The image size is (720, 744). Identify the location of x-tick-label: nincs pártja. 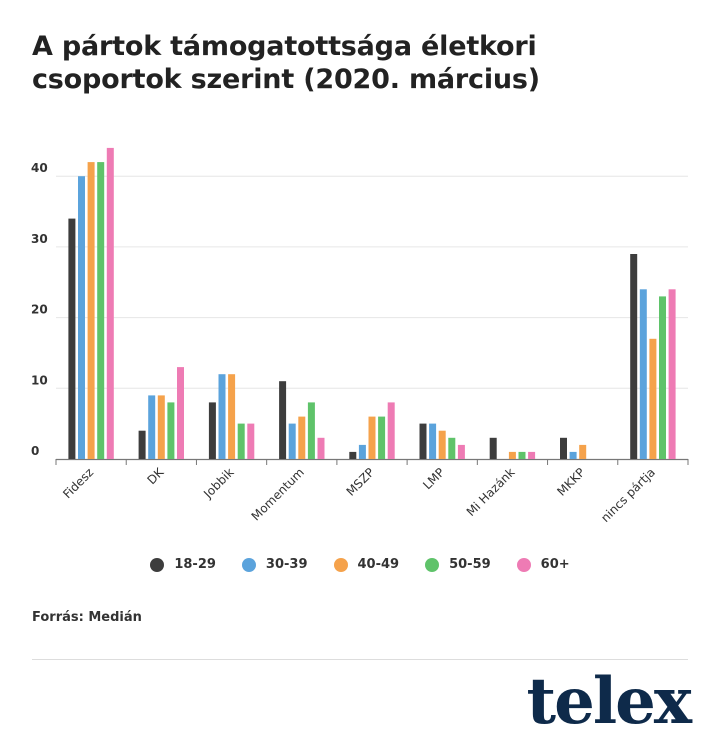
(628, 495).